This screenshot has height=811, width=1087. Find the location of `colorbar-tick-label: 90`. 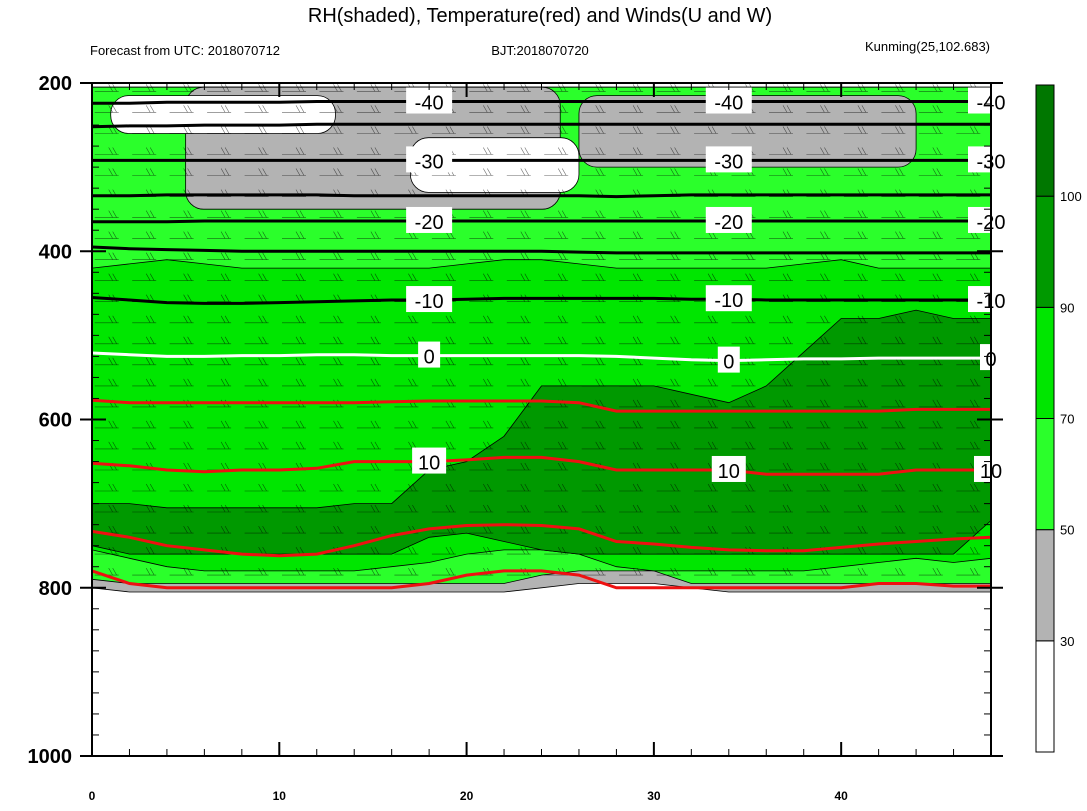

colorbar-tick-label: 90 is located at coordinates (1067, 307).